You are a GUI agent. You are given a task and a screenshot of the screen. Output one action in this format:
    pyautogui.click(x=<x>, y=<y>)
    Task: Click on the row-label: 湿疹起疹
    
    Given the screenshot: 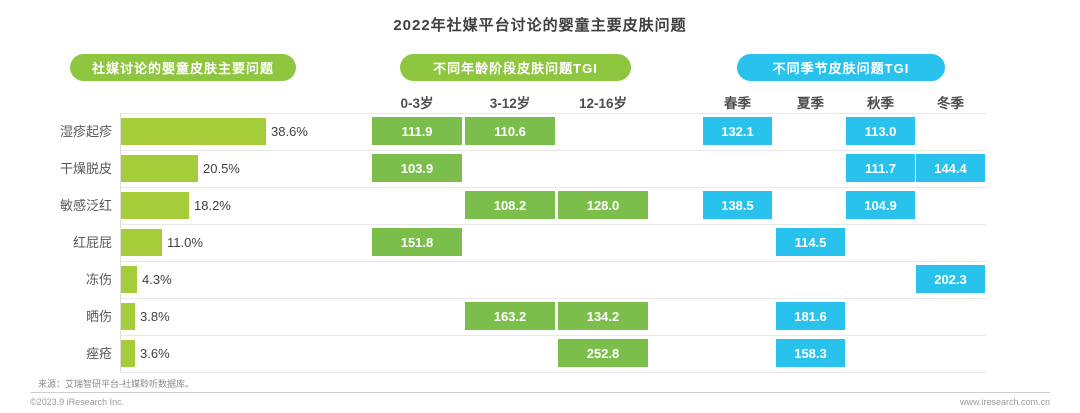 What is the action you would take?
    pyautogui.click(x=85, y=131)
    